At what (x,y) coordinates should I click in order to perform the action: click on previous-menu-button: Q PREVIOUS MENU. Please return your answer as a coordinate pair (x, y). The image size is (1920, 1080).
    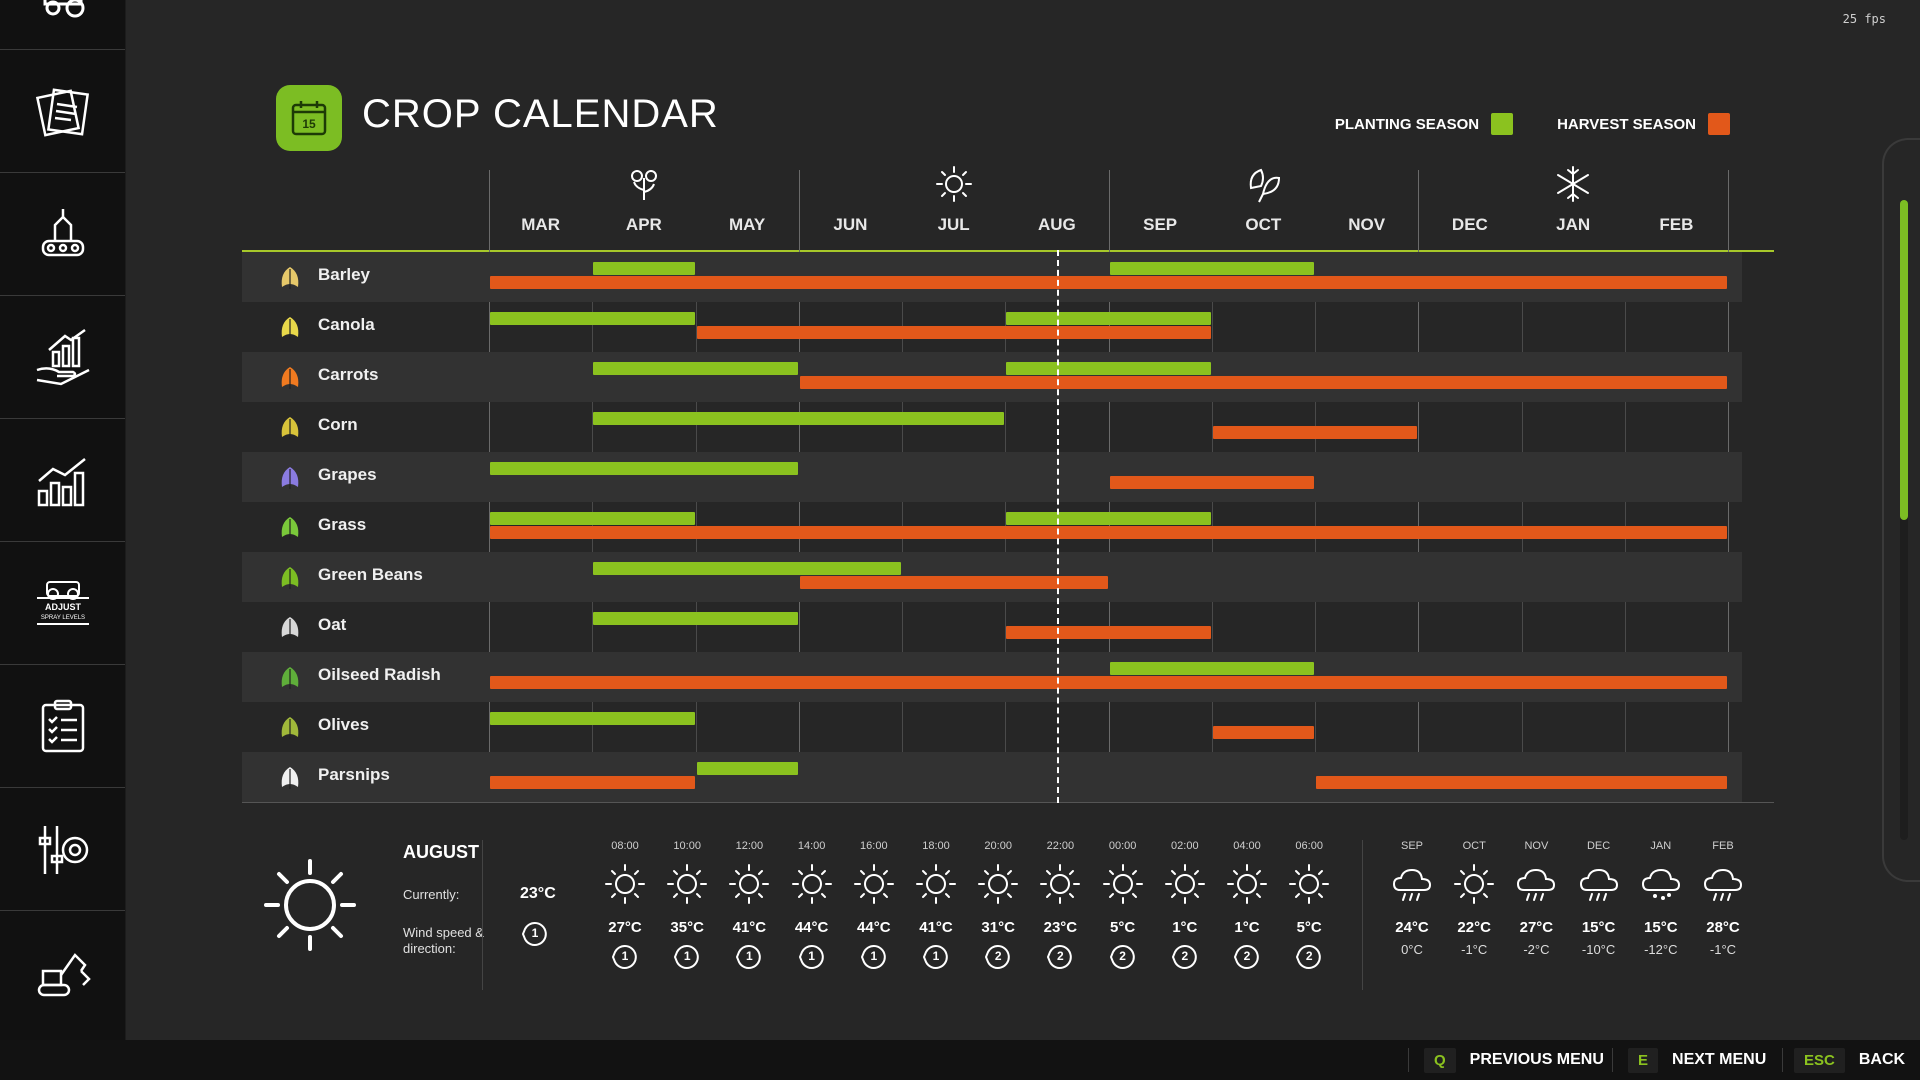
    Looking at the image, I should click on (1514, 1060).